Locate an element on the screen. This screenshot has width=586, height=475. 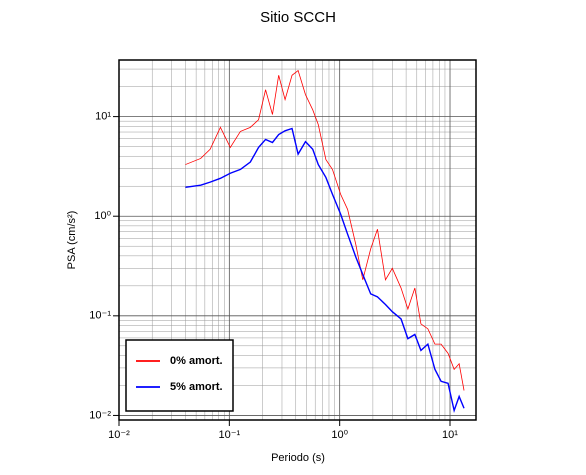
legend-label: 0% amort. is located at coordinates (196, 361).